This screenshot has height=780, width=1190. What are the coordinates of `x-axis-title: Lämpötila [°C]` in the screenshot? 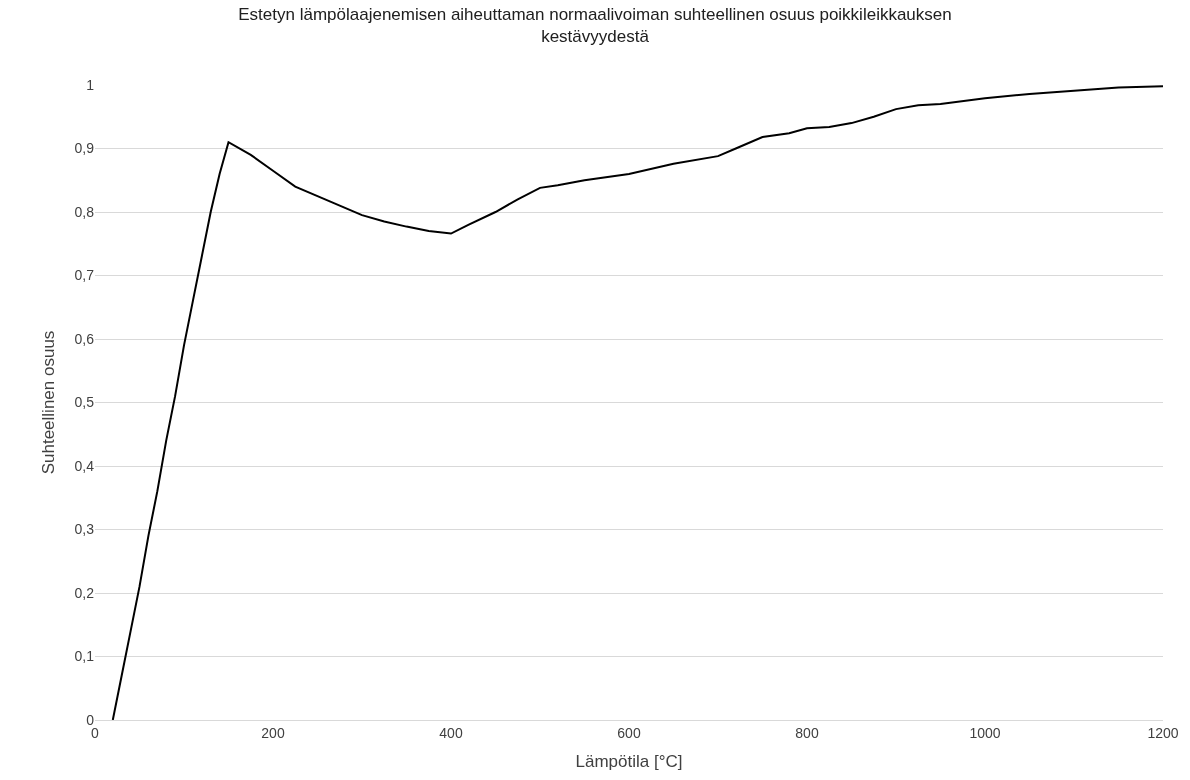 It's located at (629, 762).